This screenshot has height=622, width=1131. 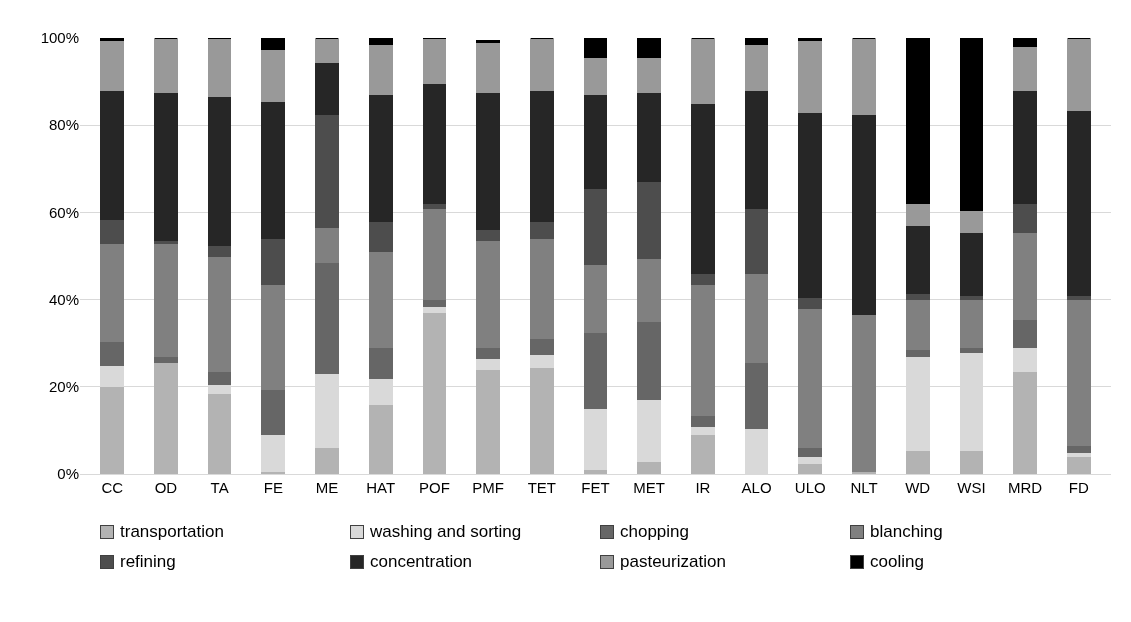 I want to click on x-tick-label: WSI, so click(x=971, y=487).